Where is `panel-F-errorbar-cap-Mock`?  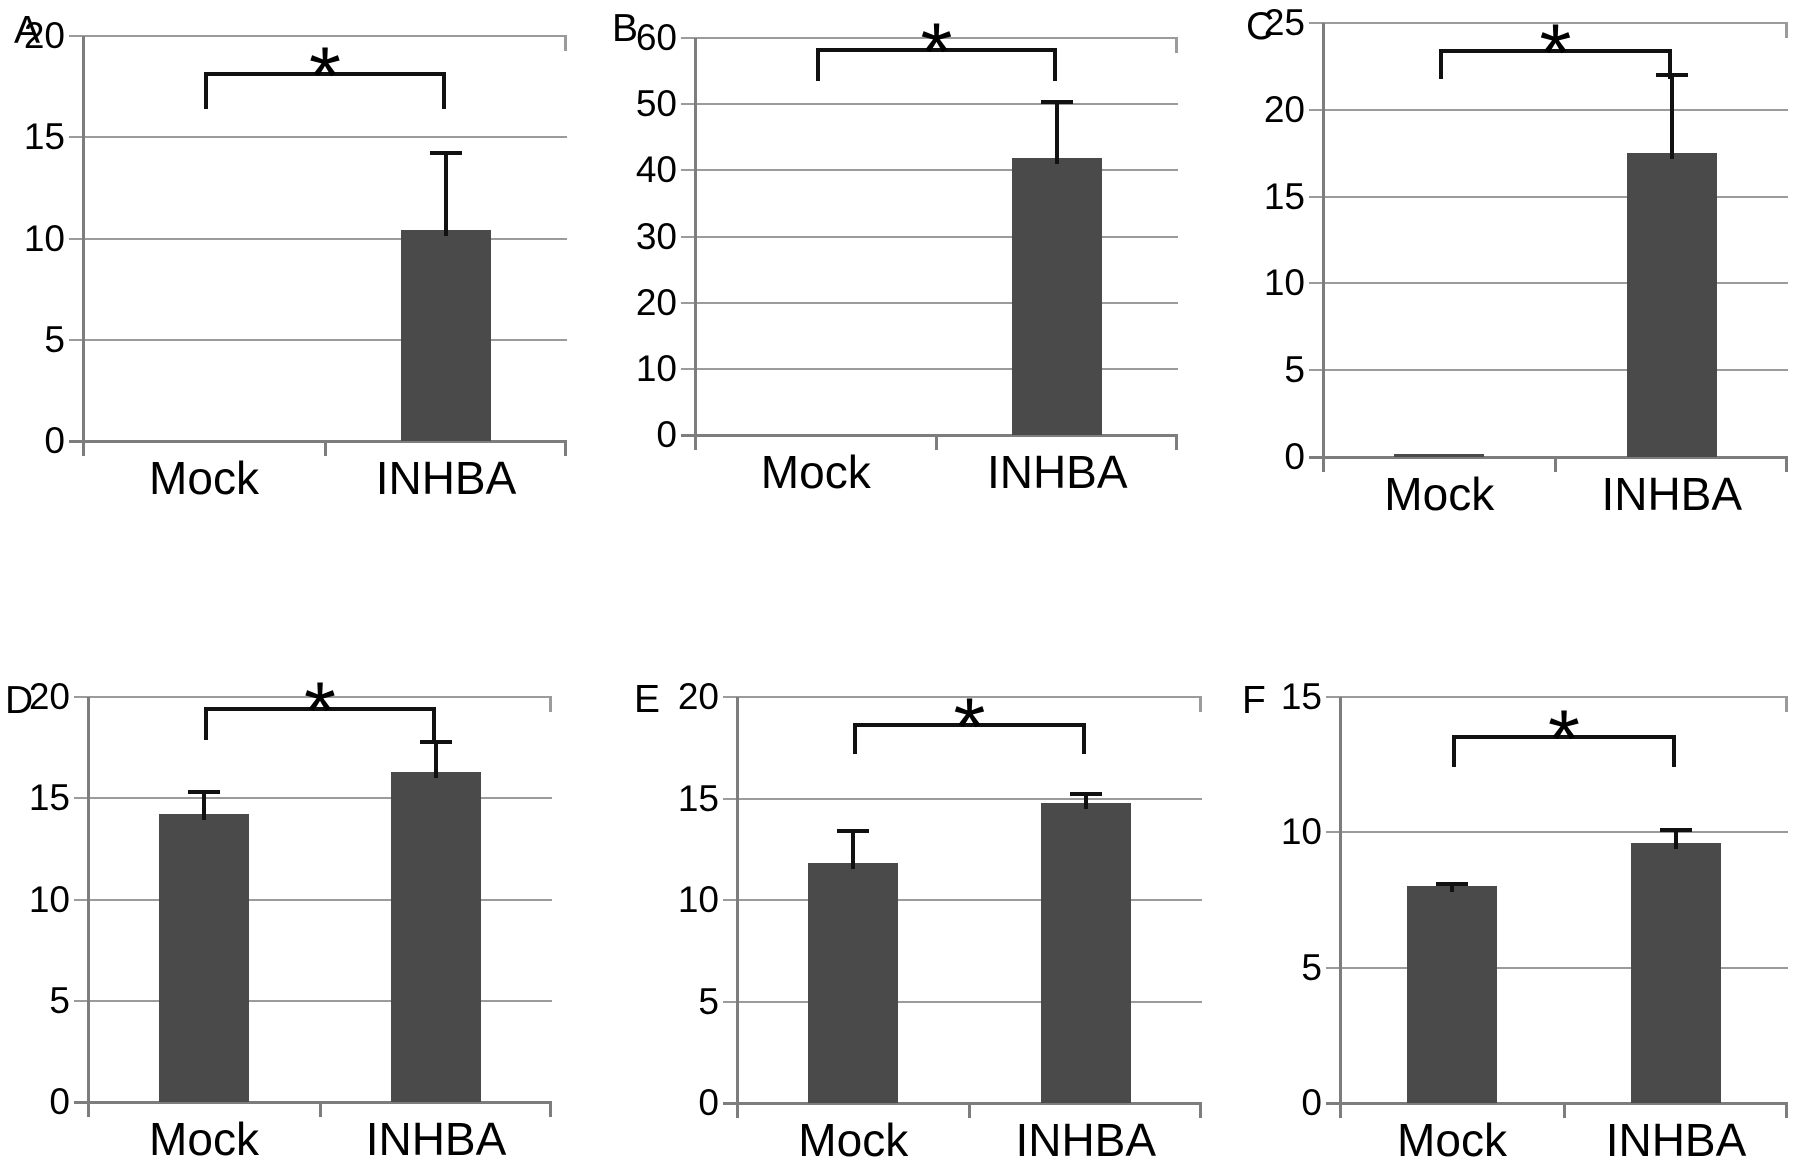
panel-F-errorbar-cap-Mock is located at coordinates (1452, 883).